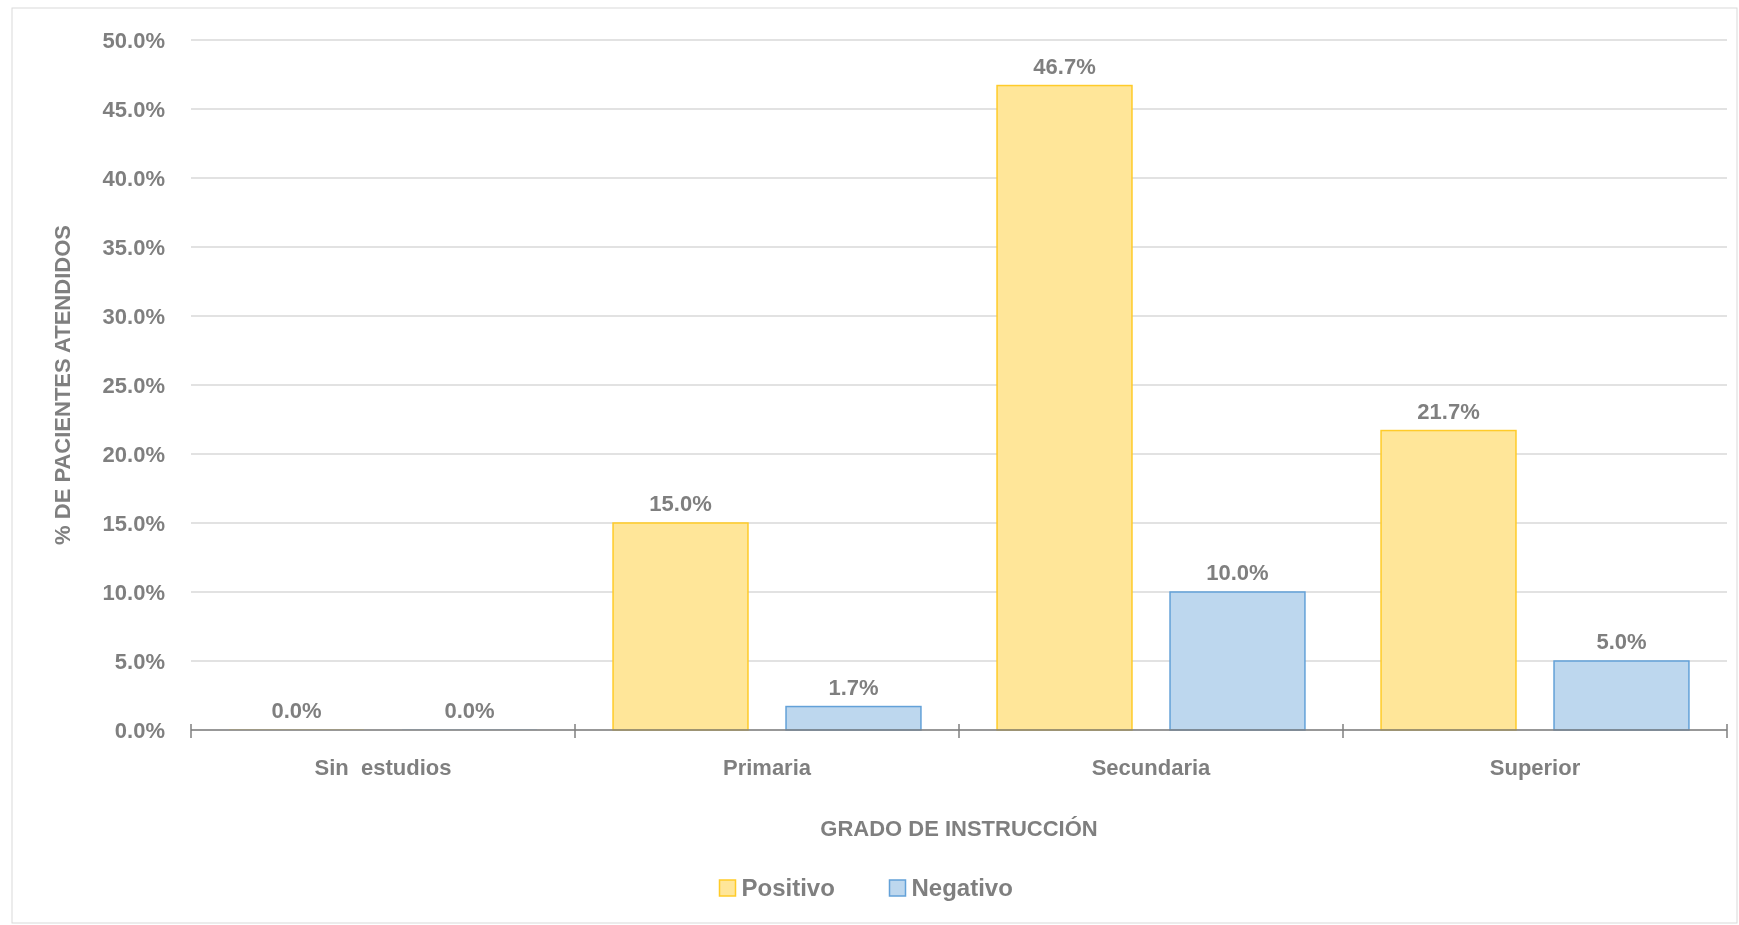 This screenshot has height=925, width=1739. I want to click on y-tick-label: 30.0%, so click(133, 316).